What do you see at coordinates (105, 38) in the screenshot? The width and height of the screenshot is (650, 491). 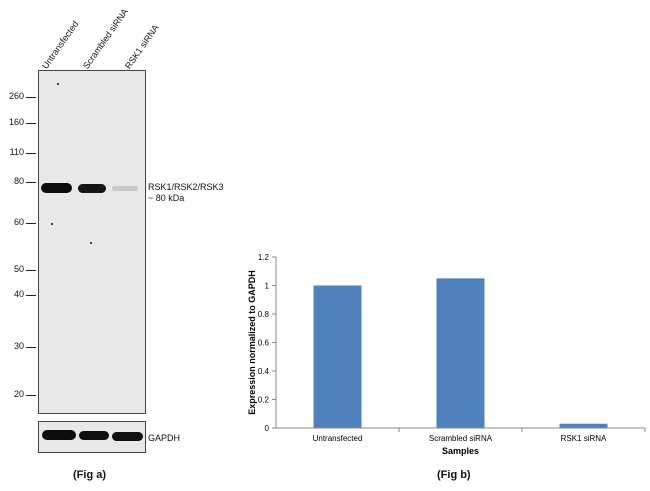 I see `lane-label-scrambled: Scrambled siRNA` at bounding box center [105, 38].